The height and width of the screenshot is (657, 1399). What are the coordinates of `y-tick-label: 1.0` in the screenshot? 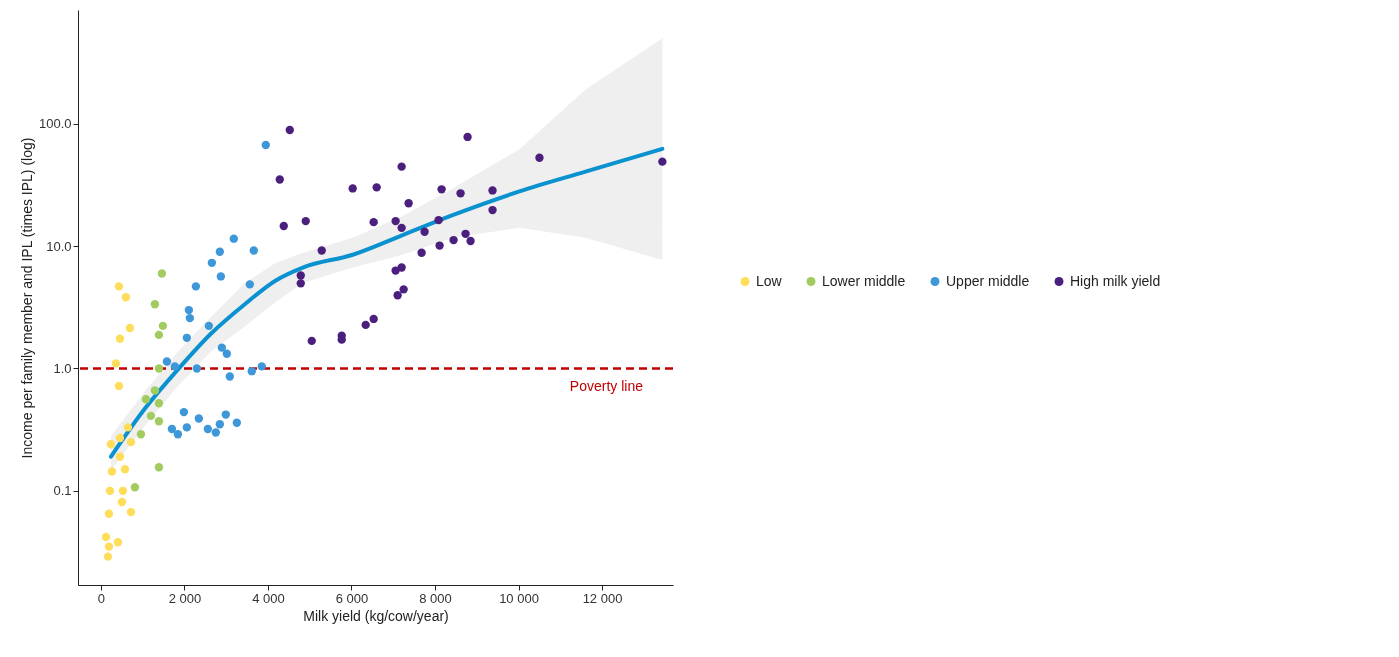 It's located at (62, 368).